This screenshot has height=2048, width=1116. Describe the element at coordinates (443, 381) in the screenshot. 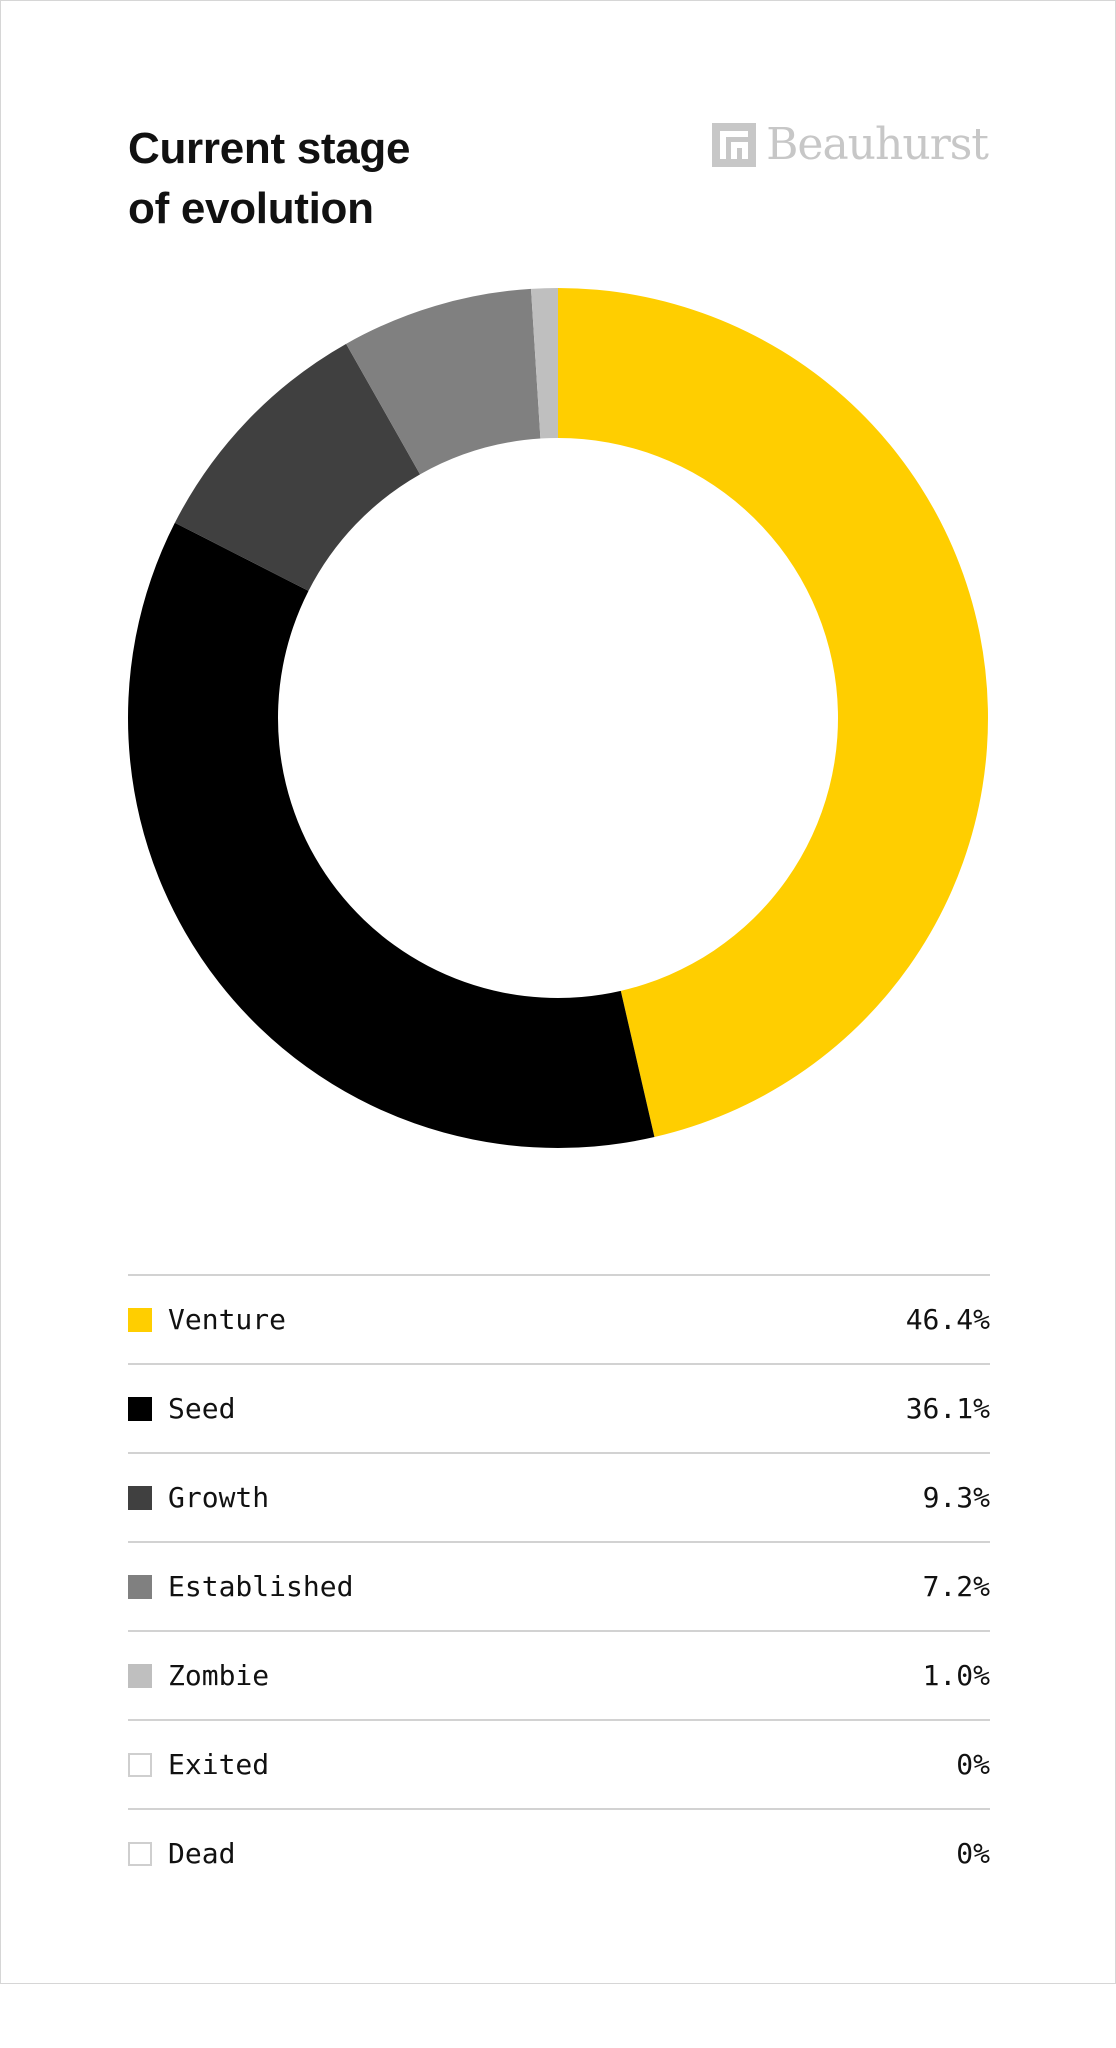

I see `donut-slice-established` at that location.